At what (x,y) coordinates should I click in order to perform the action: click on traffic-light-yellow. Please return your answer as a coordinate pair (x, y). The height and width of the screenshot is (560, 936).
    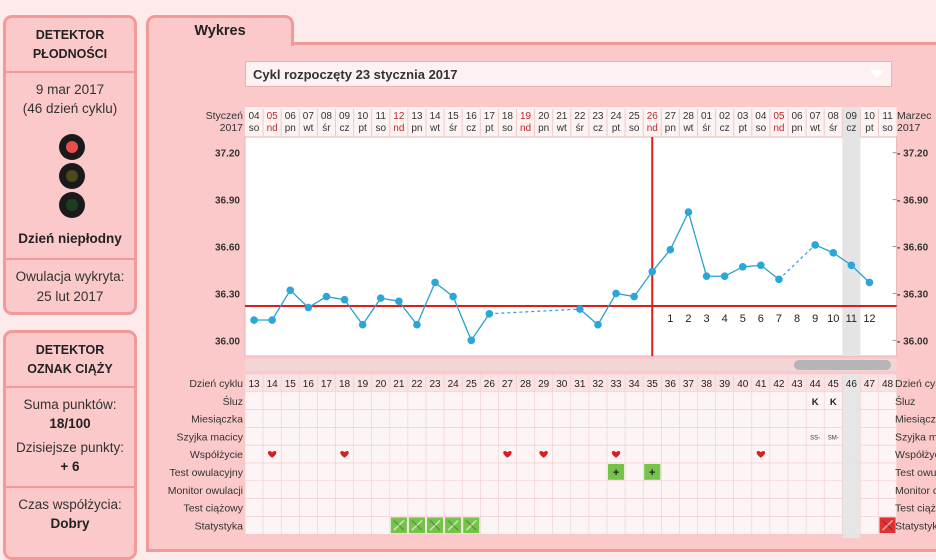
    Looking at the image, I should click on (72, 176).